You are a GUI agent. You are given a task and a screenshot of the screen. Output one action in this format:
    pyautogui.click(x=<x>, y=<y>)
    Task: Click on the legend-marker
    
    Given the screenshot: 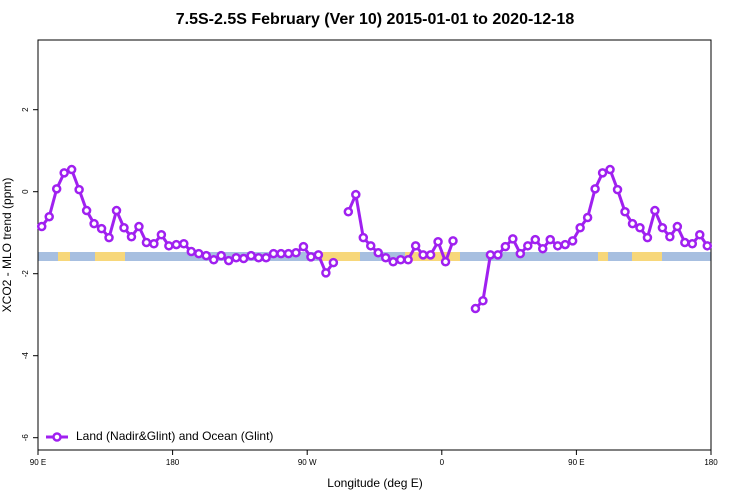 What is the action you would take?
    pyautogui.click(x=57, y=437)
    